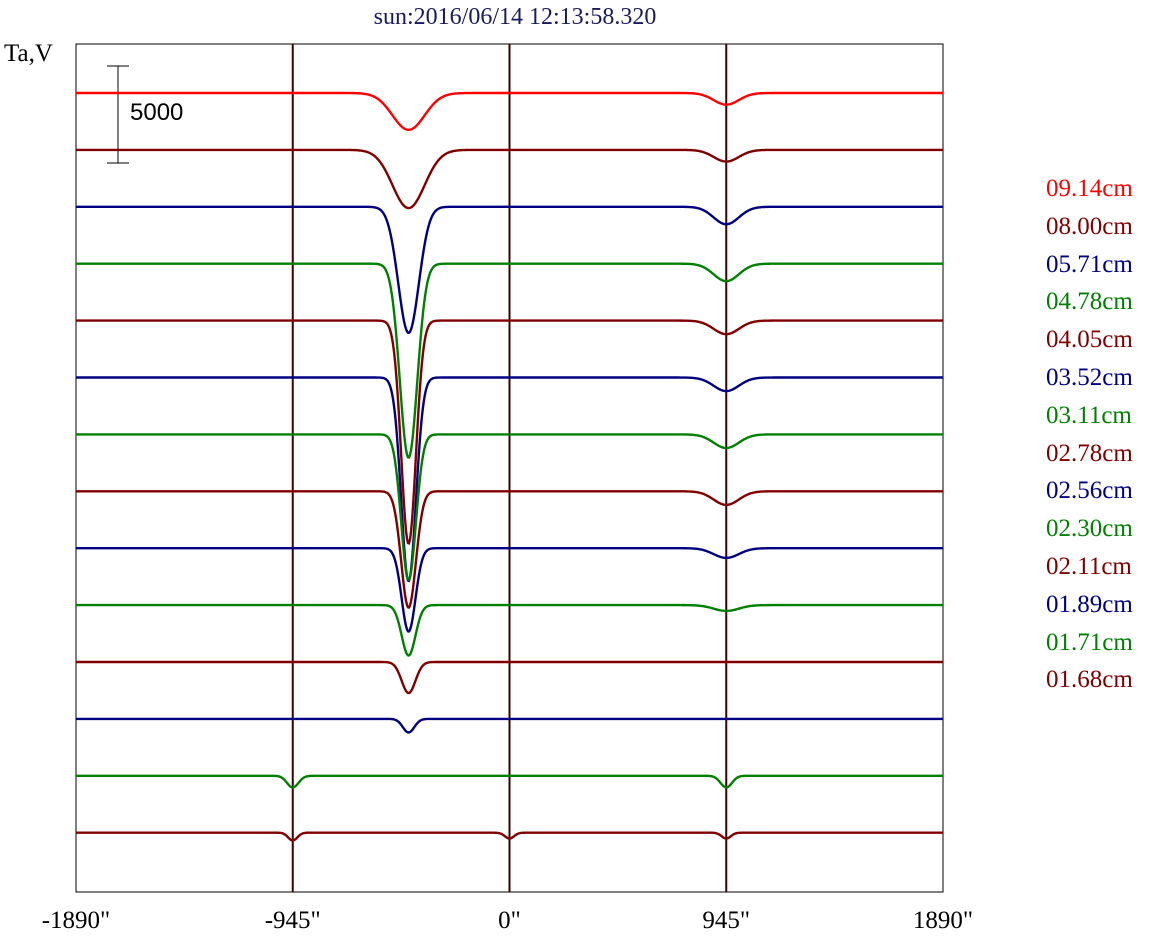 This screenshot has width=1155, height=941. What do you see at coordinates (157, 112) in the screenshot?
I see `scale-bar-label: 5000` at bounding box center [157, 112].